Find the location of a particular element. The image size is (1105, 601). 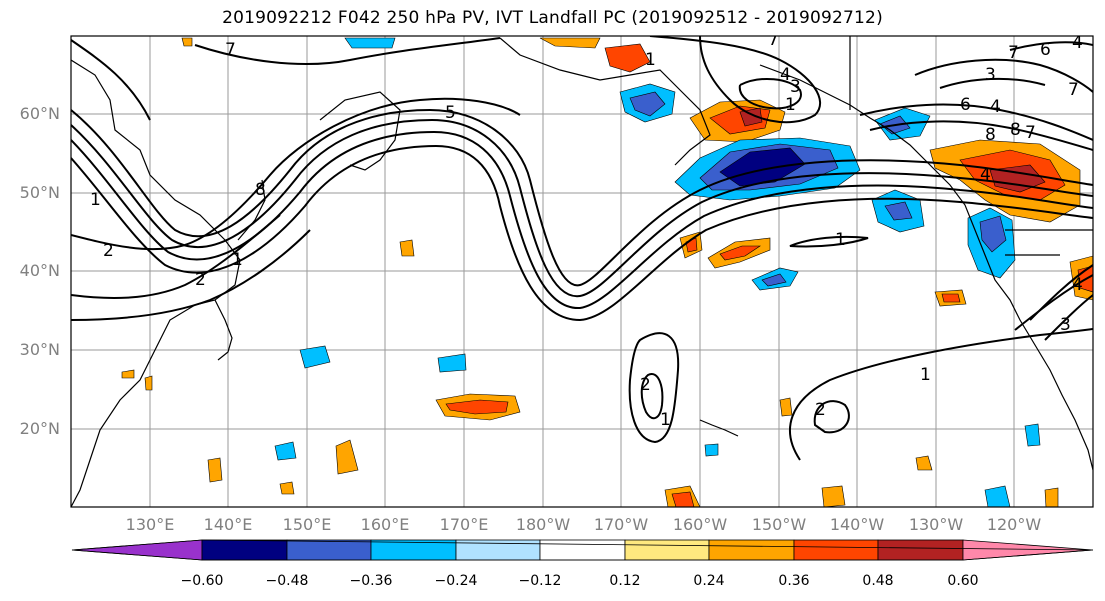

colorbar-tick-label: 0.60 is located at coordinates (963, 581).